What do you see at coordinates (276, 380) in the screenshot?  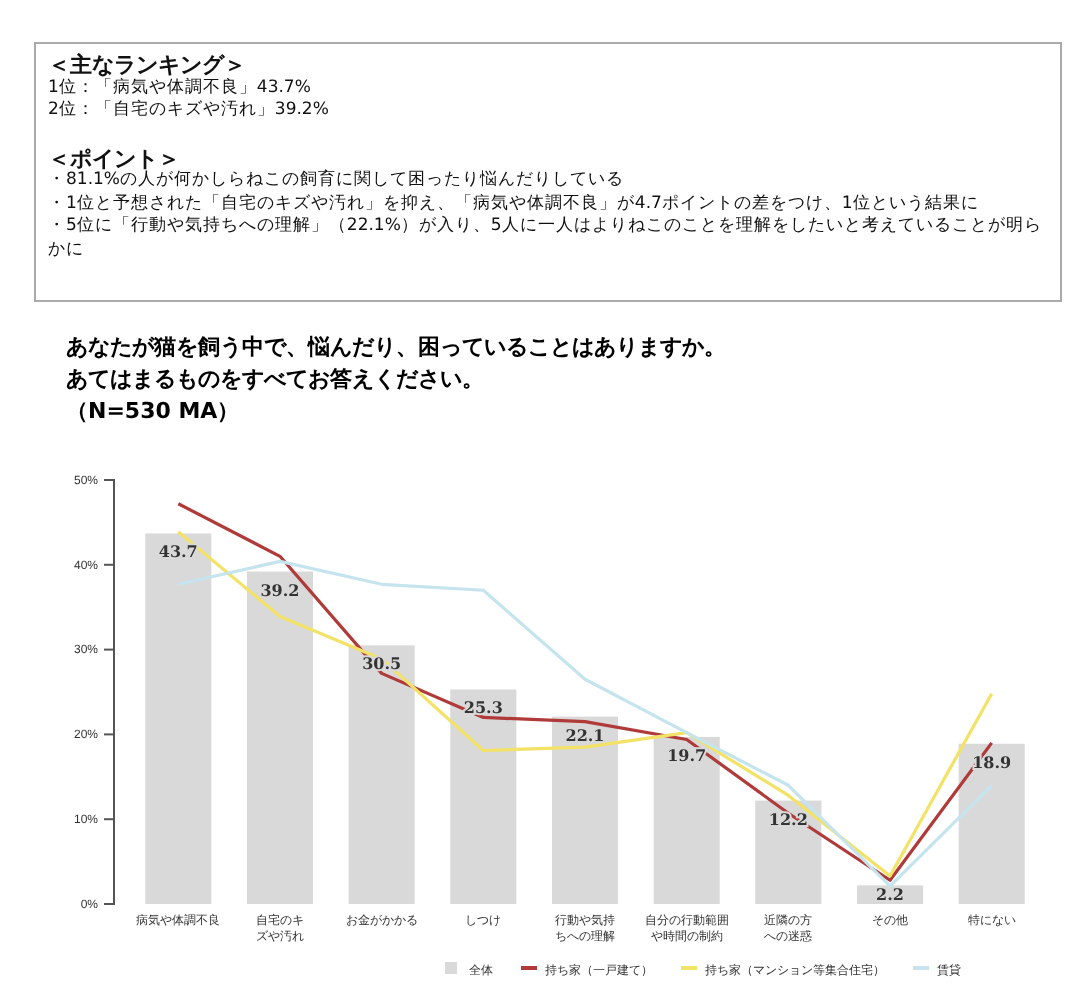 I see `chart-subtitle: あてはまるものをすべてお答えください。` at bounding box center [276, 380].